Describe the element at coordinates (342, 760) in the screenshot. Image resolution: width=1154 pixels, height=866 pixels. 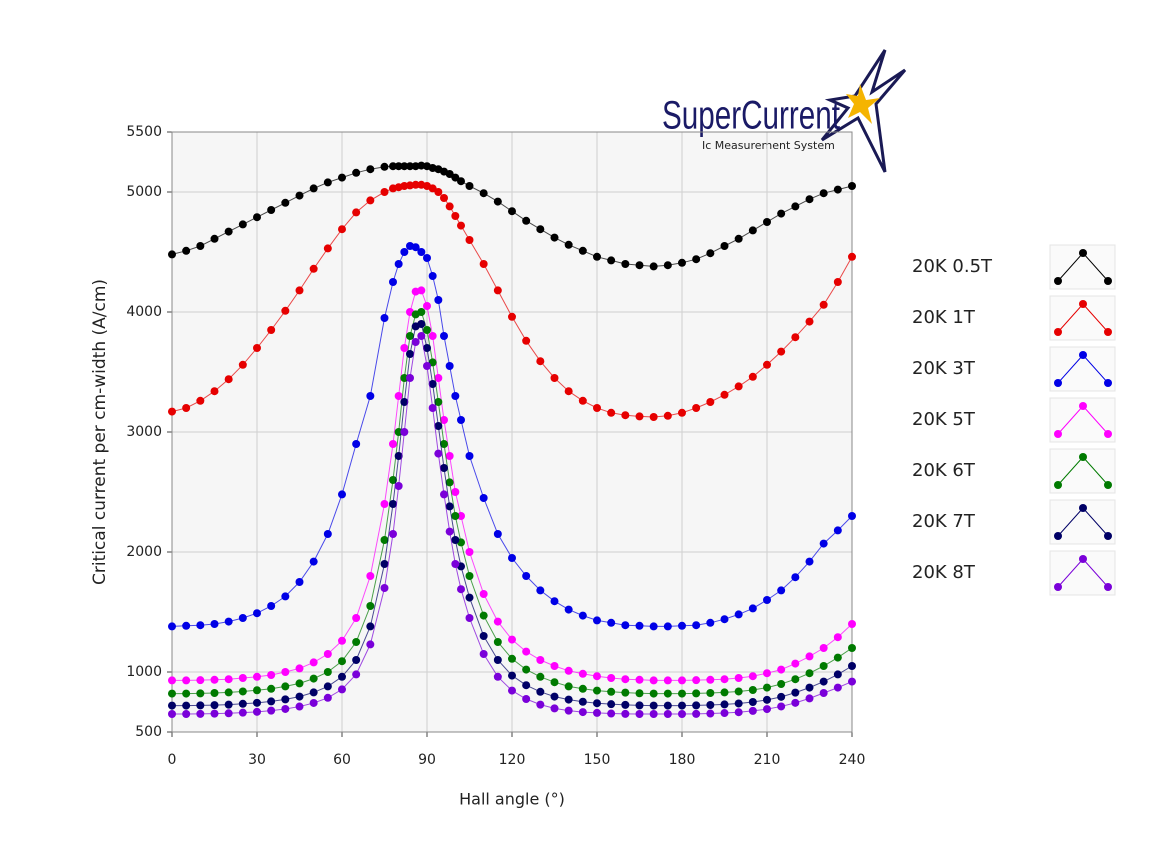
I see `x-tick-label: 60` at that location.